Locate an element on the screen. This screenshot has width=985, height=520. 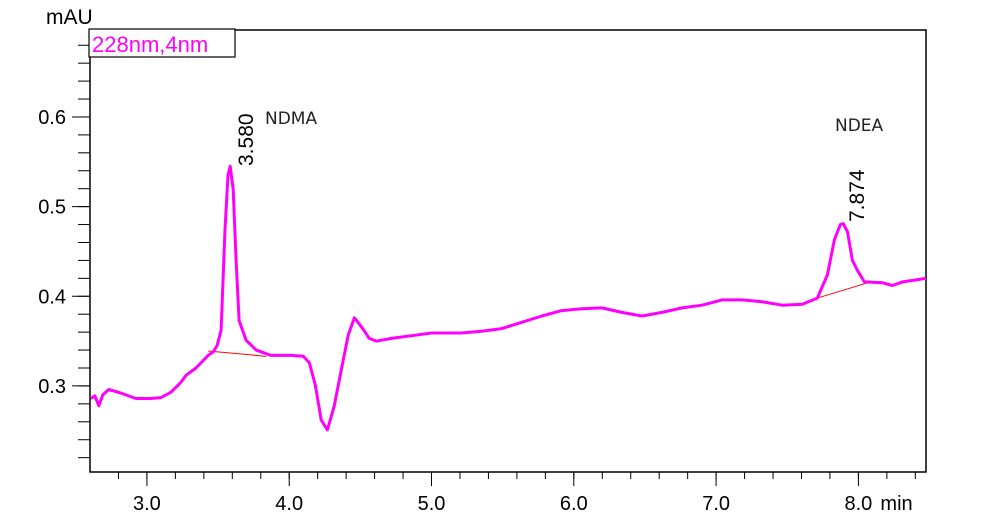
x-tick-label: 6.0 is located at coordinates (574, 504).